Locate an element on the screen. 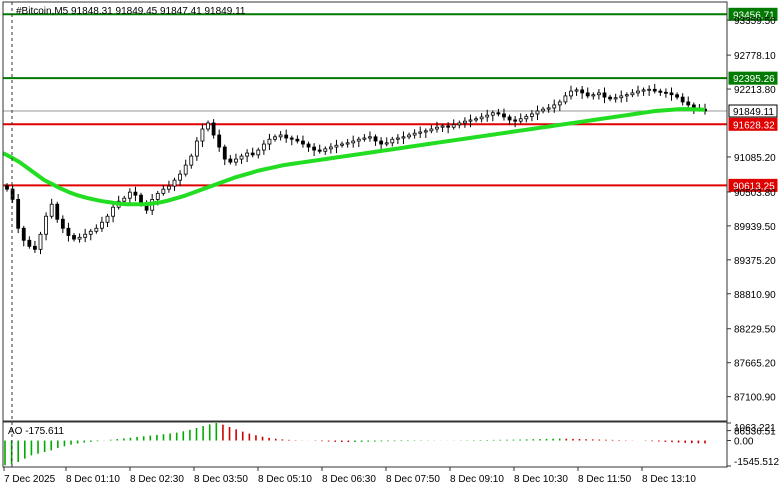 This screenshot has width=781, height=489. ao-plot-frame is located at coordinates (365, 444).